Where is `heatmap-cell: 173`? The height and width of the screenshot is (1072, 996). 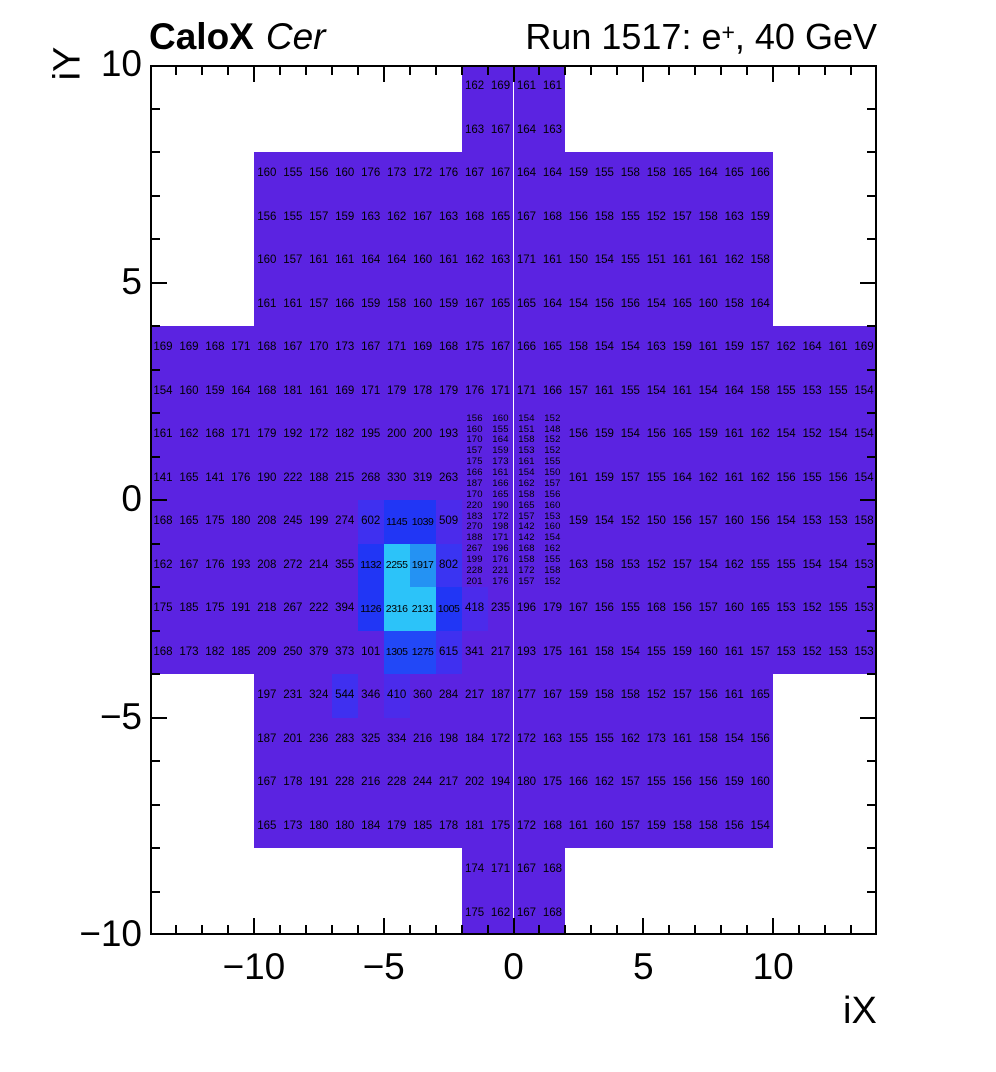 heatmap-cell: 173 is located at coordinates (500, 462).